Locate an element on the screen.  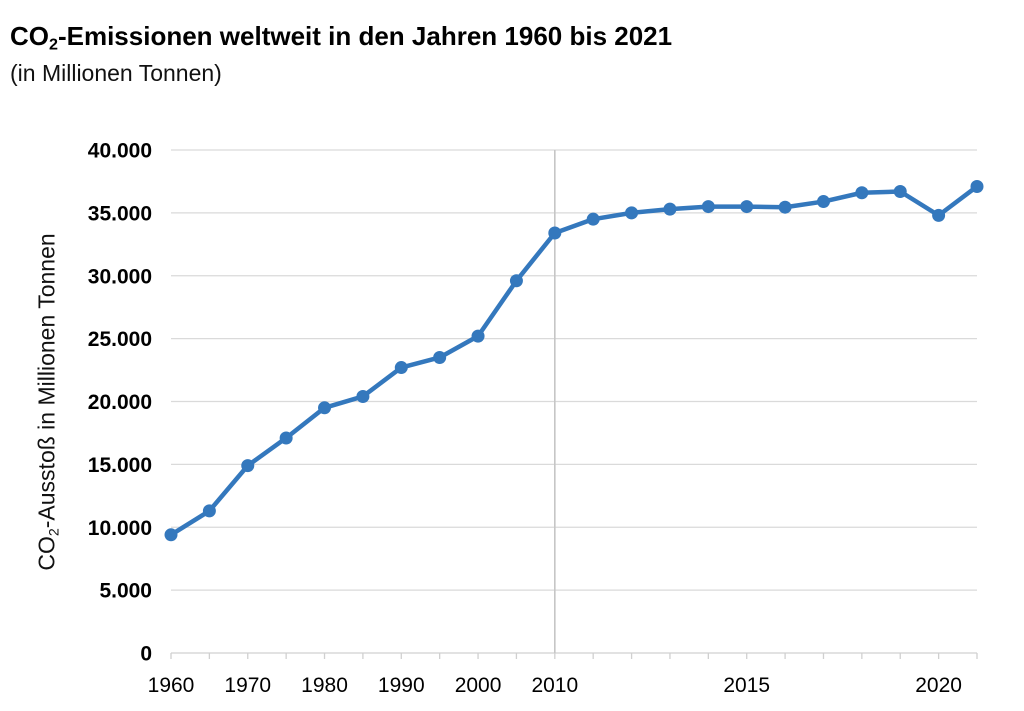
data-point-2017 is located at coordinates (823, 202).